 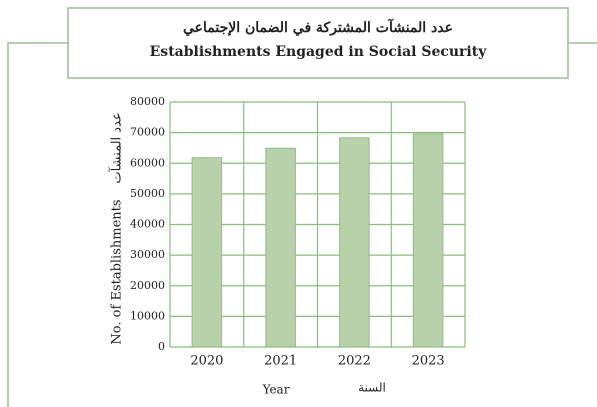 What do you see at coordinates (147, 285) in the screenshot?
I see `y-tick-label: 20000` at bounding box center [147, 285].